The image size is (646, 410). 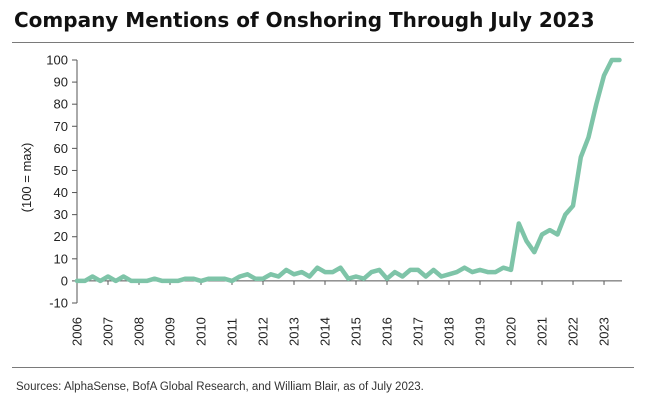 I want to click on y-tick-label: 100, so click(x=57, y=60).